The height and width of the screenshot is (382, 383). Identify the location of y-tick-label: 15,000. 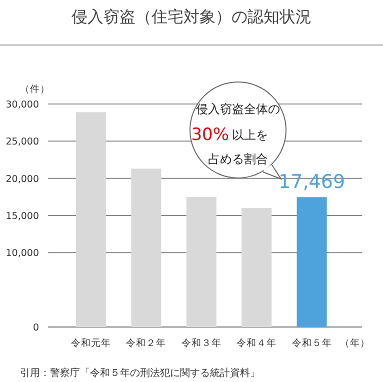
(22, 216).